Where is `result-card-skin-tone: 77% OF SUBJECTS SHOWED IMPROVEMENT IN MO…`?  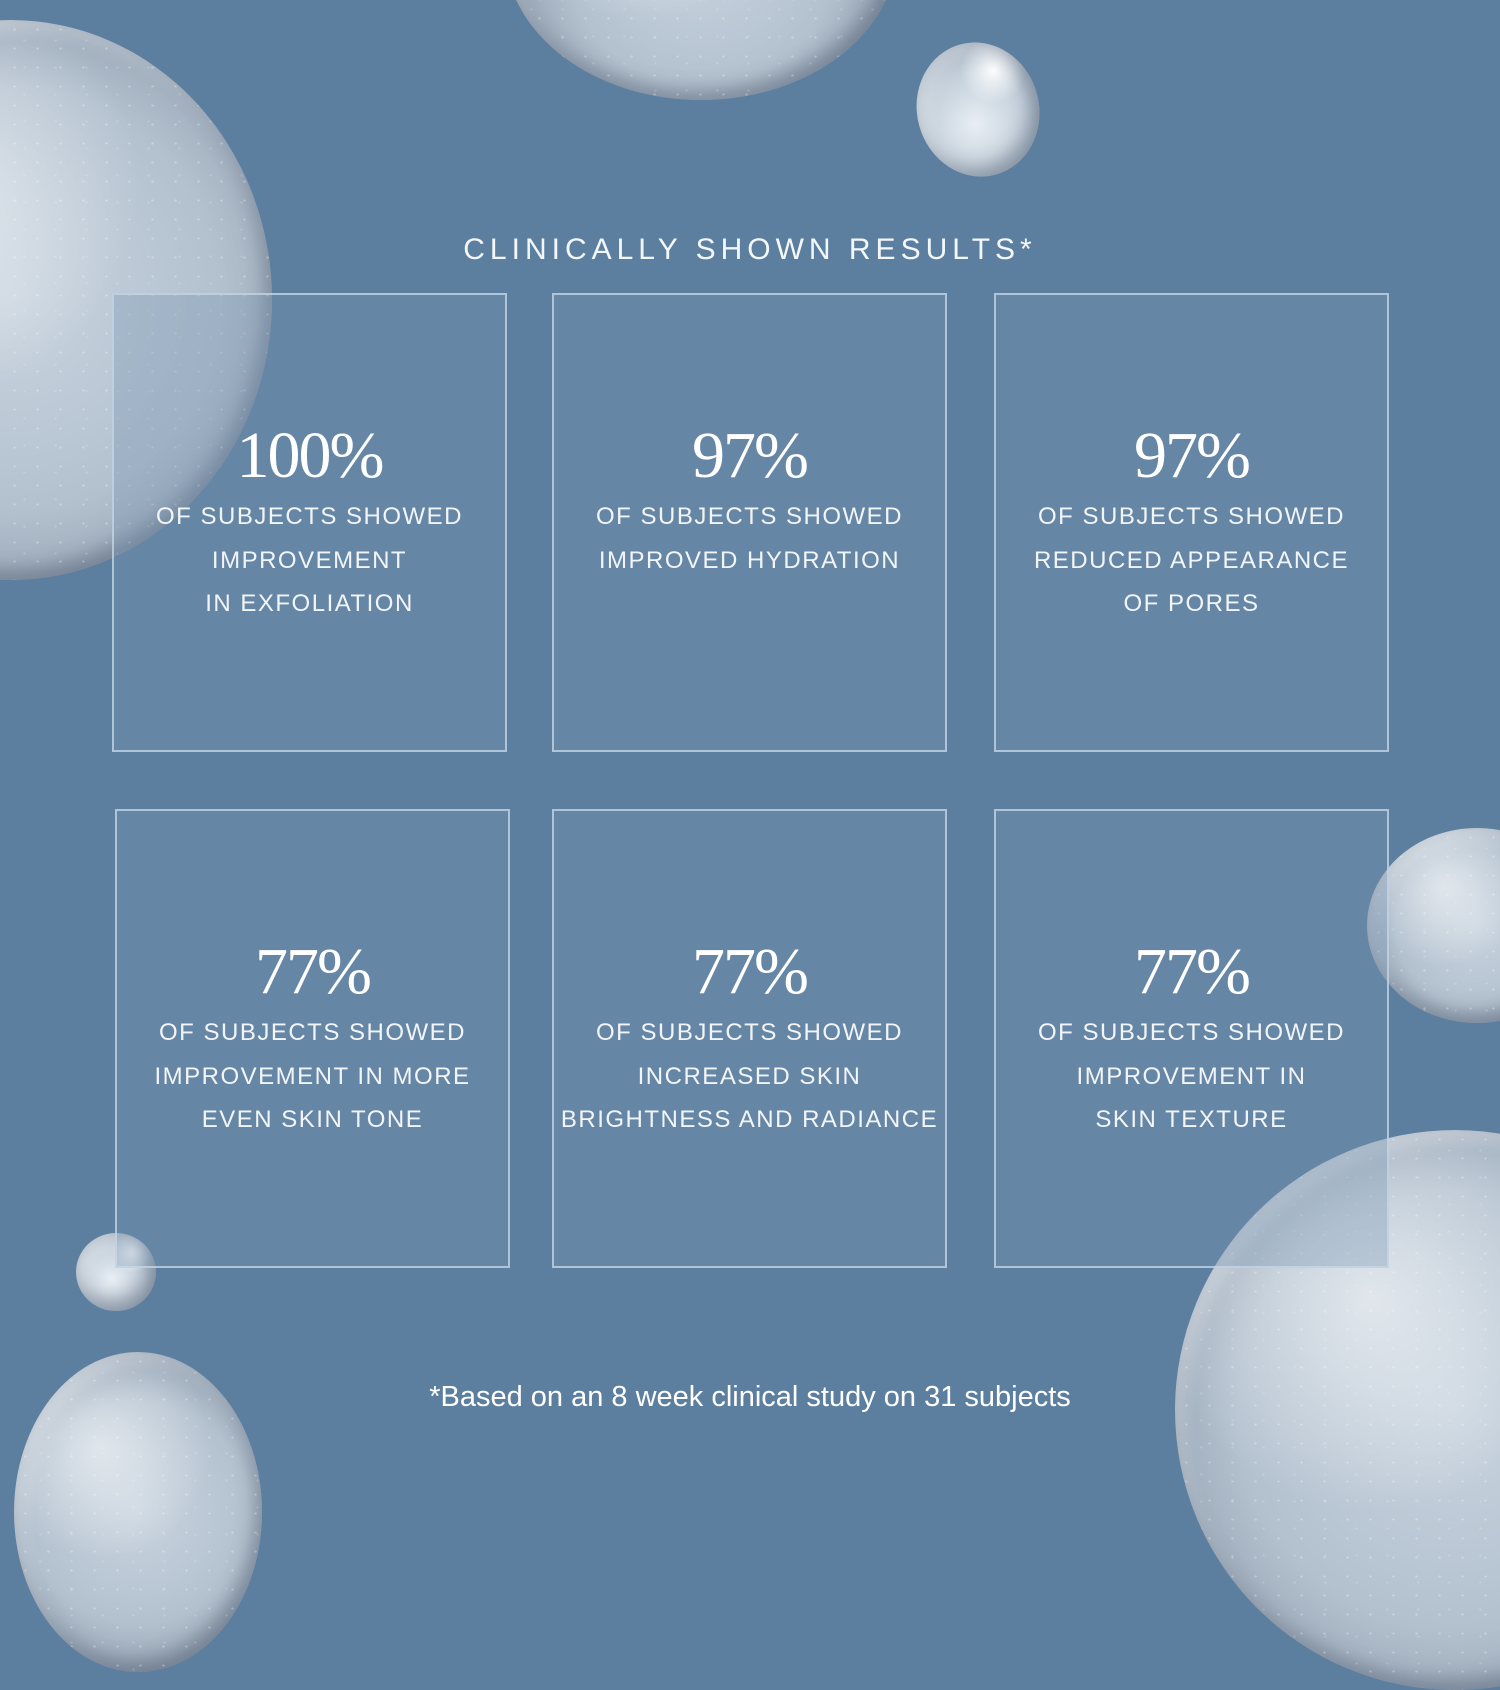 result-card-skin-tone: 77% OF SUBJECTS SHOWED IMPROVEMENT IN MO… is located at coordinates (312, 1038).